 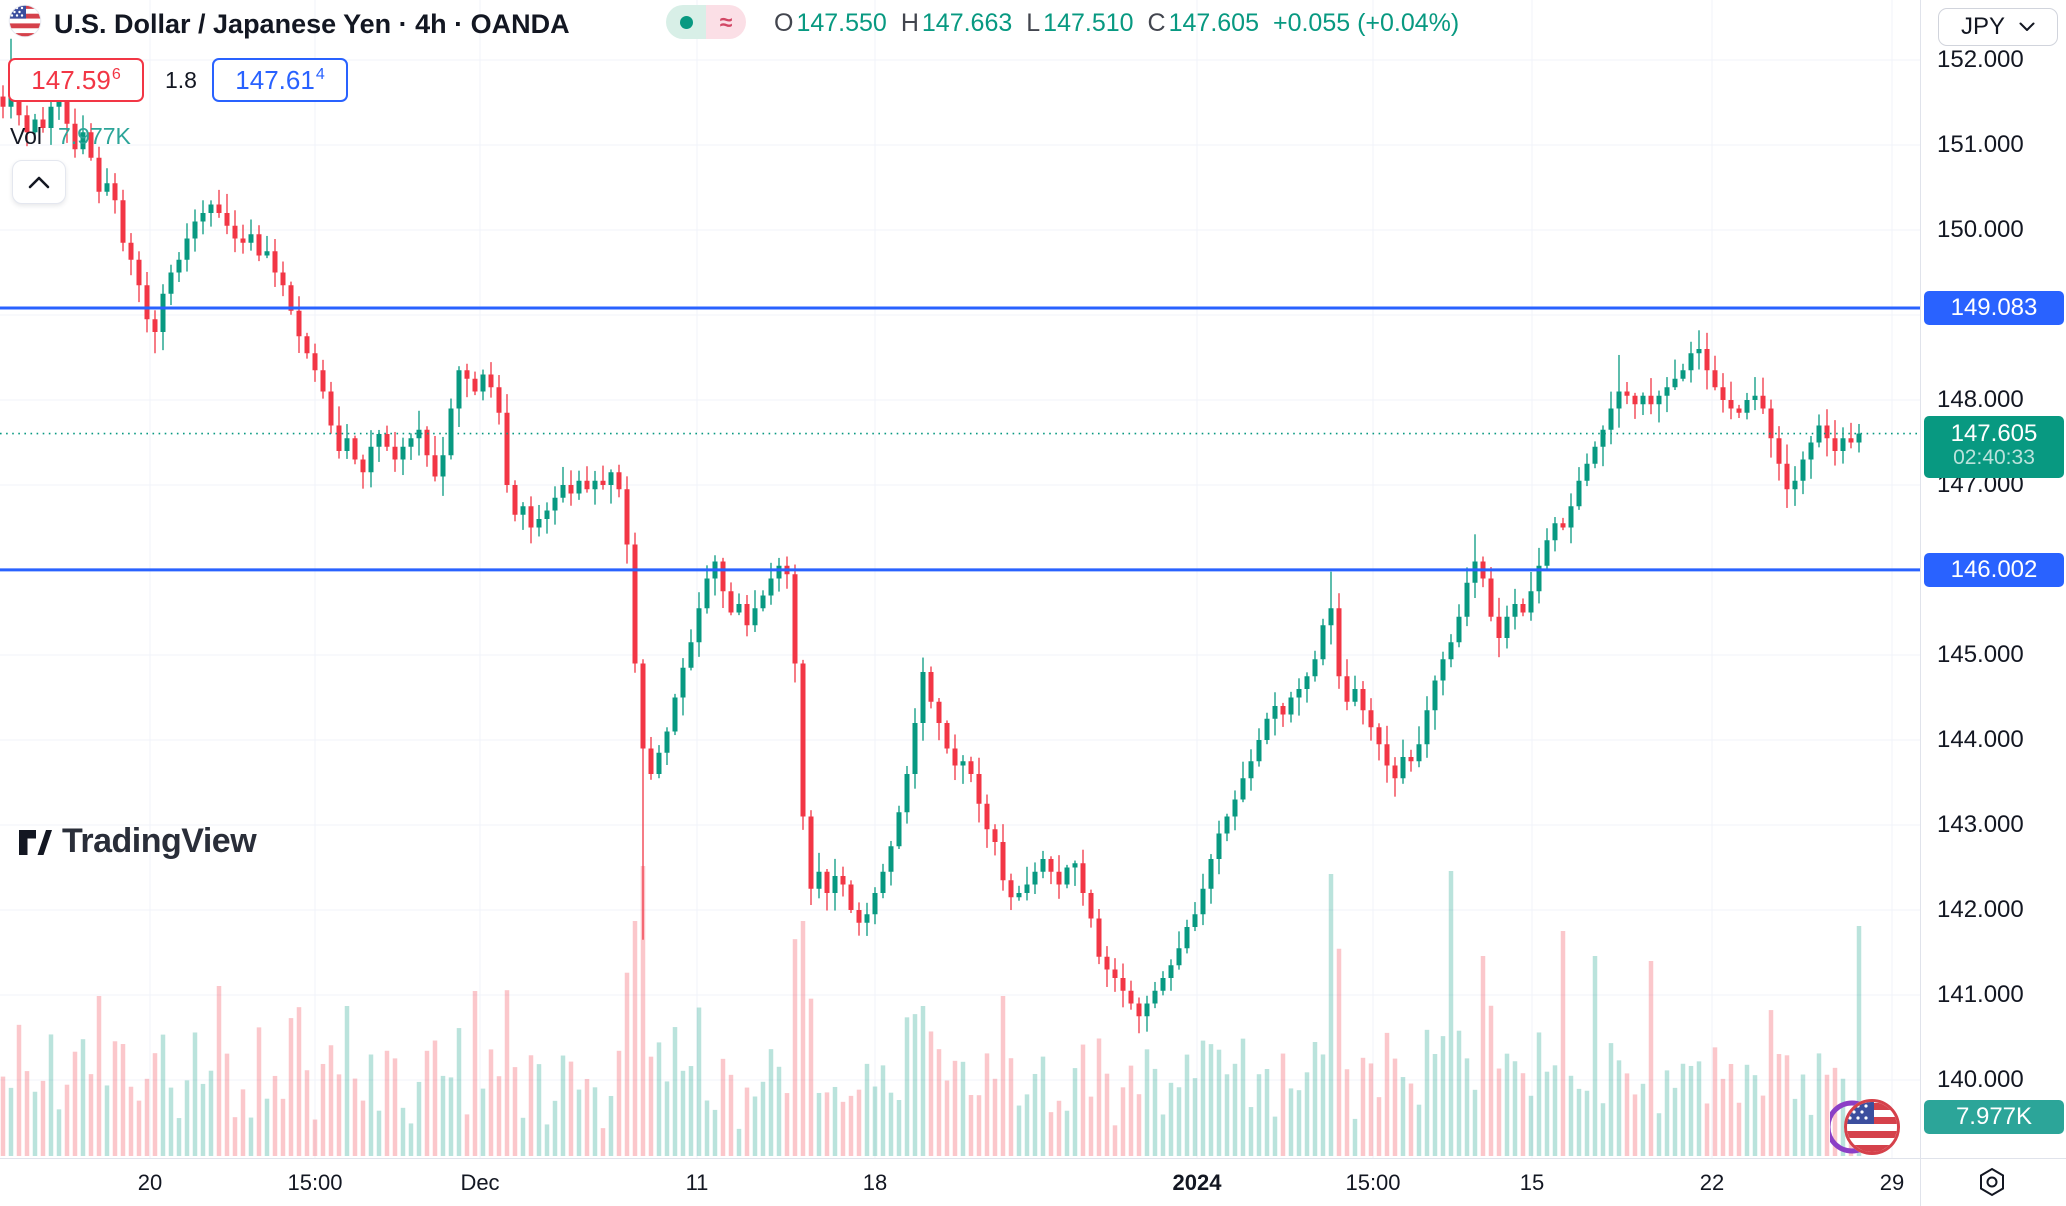 I want to click on time-scale: 20 15:00 Dec 11 18 2024 15:00 15 22 29, so click(x=1033, y=1182).